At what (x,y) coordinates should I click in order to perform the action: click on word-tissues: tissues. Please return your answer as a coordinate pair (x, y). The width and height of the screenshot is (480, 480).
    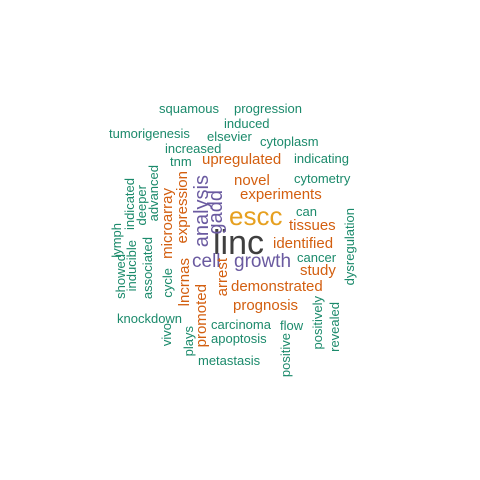
    Looking at the image, I should click on (312, 225).